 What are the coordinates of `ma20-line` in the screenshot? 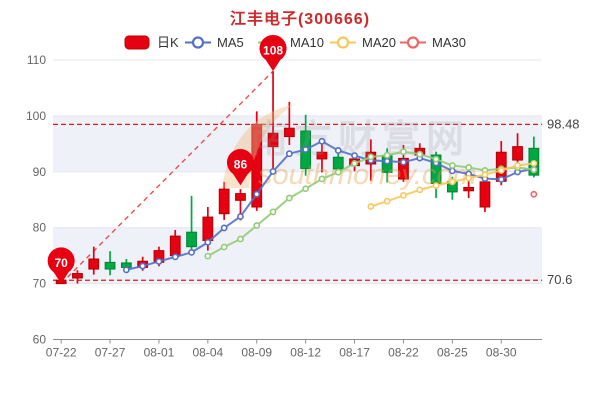 It's located at (452, 184).